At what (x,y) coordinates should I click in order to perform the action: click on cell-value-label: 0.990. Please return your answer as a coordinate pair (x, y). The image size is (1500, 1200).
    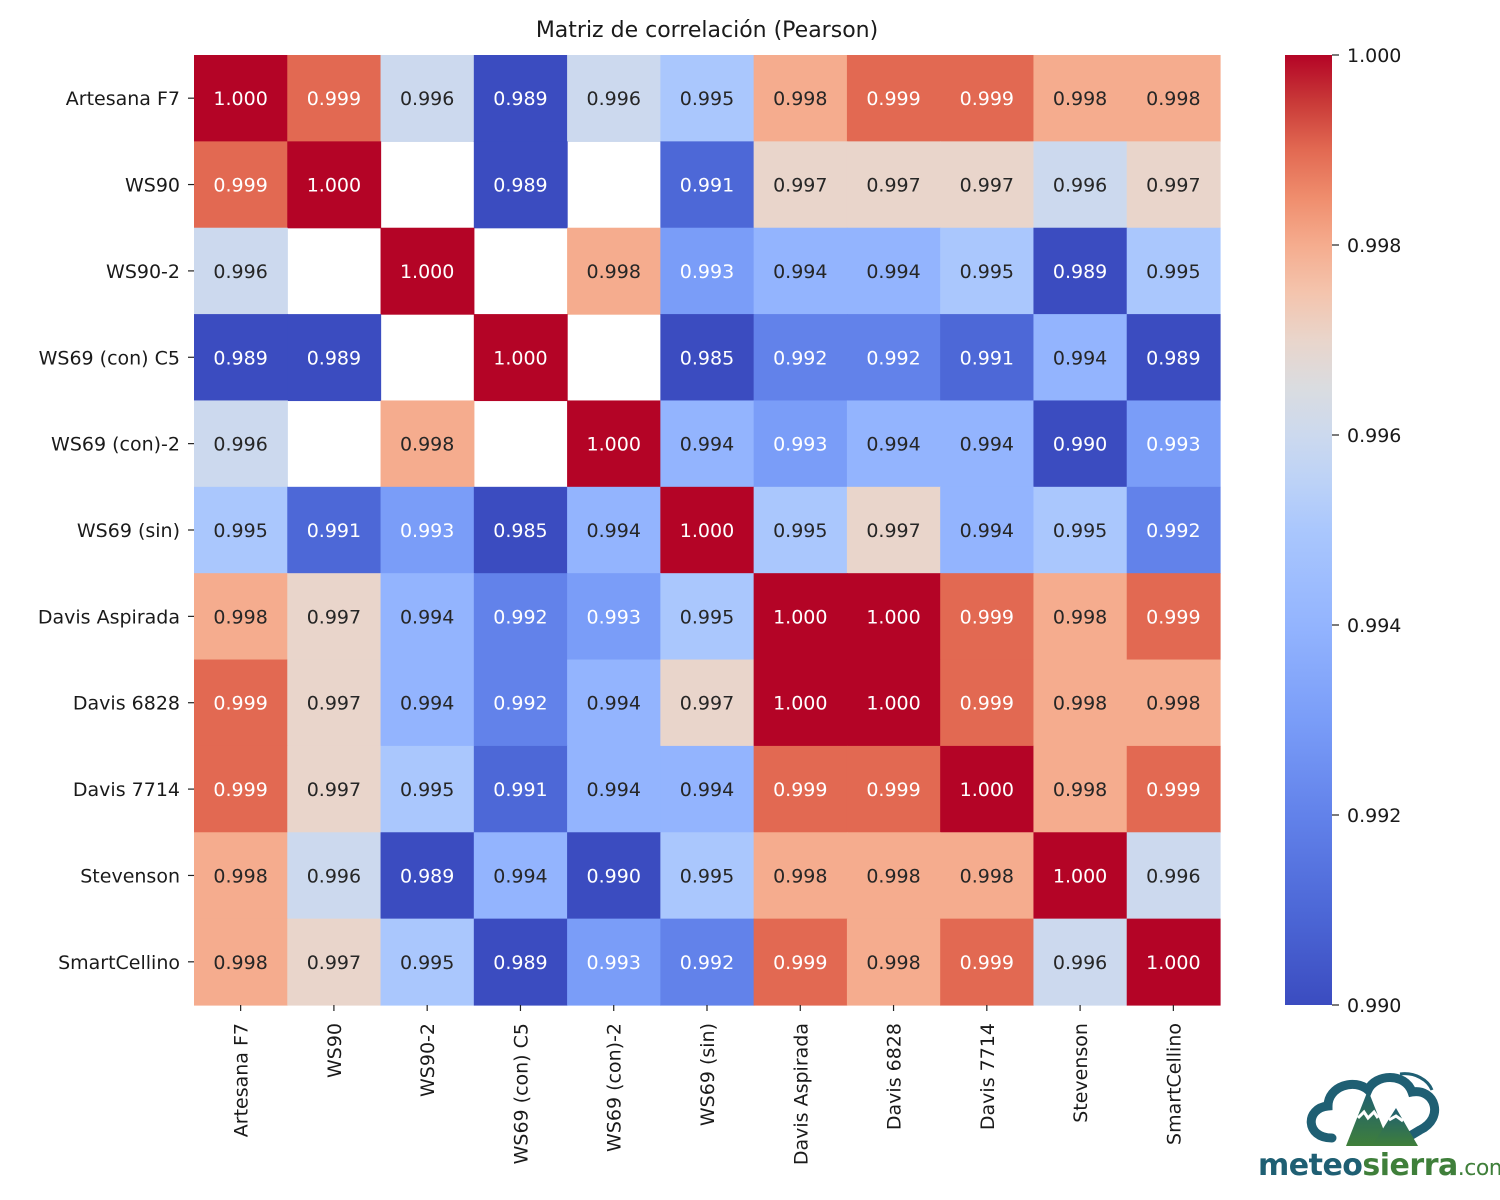
    Looking at the image, I should click on (614, 876).